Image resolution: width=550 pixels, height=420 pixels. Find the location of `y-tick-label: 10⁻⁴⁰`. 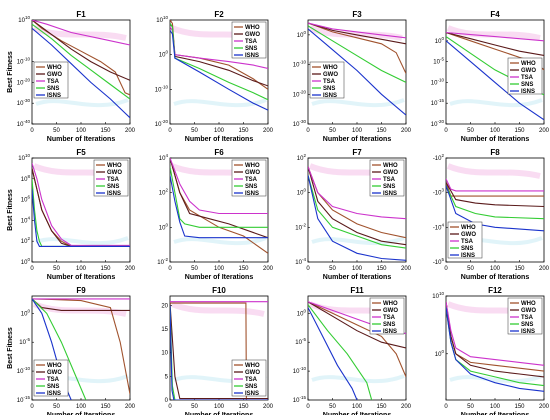

y-tick-label: 10⁻⁴⁰ is located at coordinates (24, 123).